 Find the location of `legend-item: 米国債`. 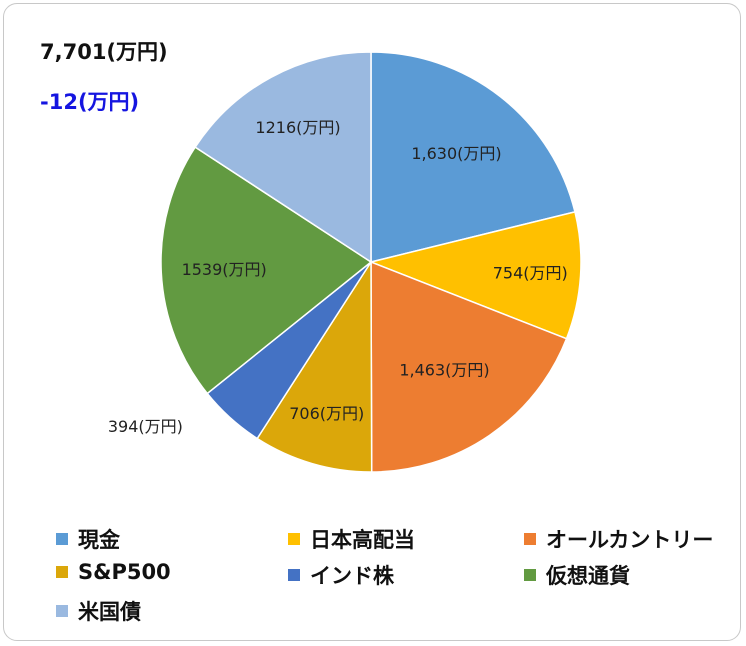

legend-item: 米国債 is located at coordinates (98, 611).